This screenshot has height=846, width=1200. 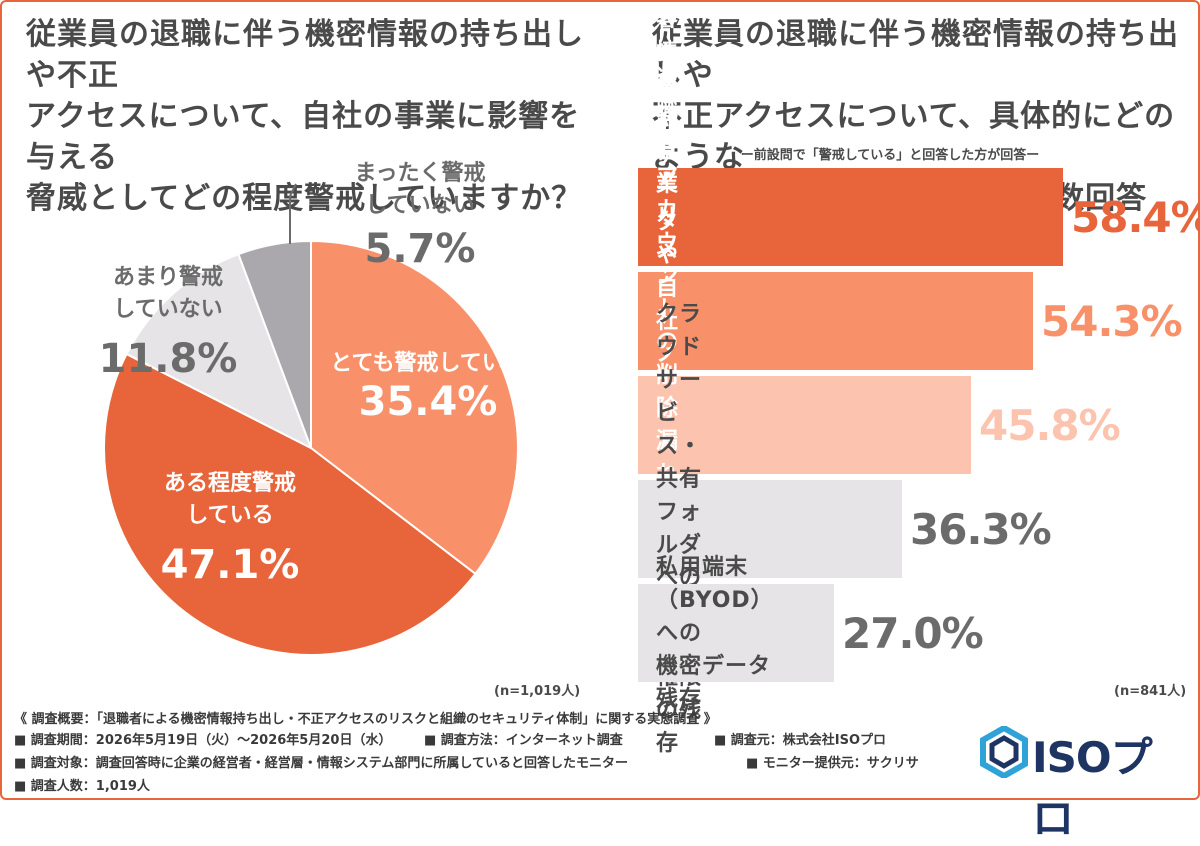 I want to click on survey-method: ■ 調査方法：インターネット調査, so click(x=523, y=740).